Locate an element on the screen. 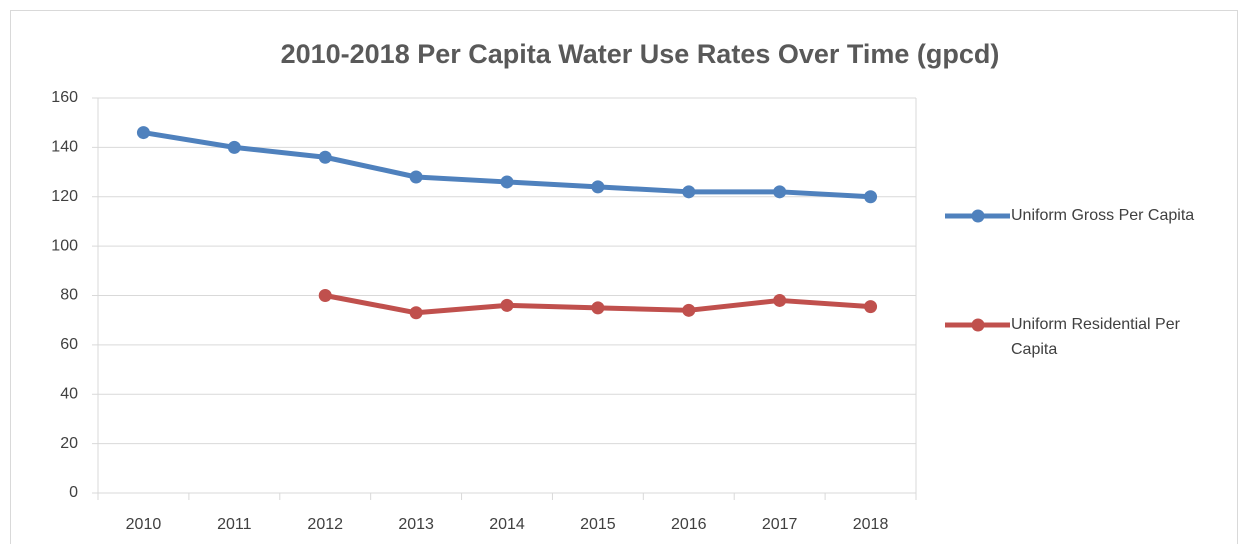  x-tick-label: 2017 is located at coordinates (780, 524).